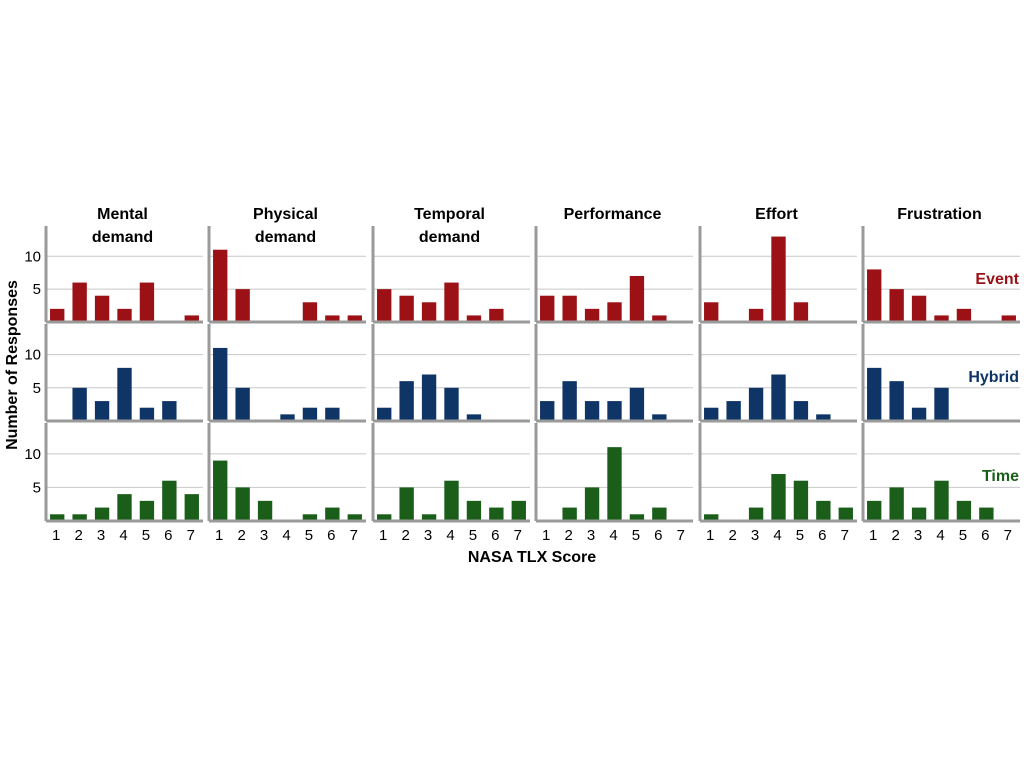 This screenshot has width=1024, height=768. Describe the element at coordinates (449, 214) in the screenshot. I see `column-title-temporal: Temporal` at that location.